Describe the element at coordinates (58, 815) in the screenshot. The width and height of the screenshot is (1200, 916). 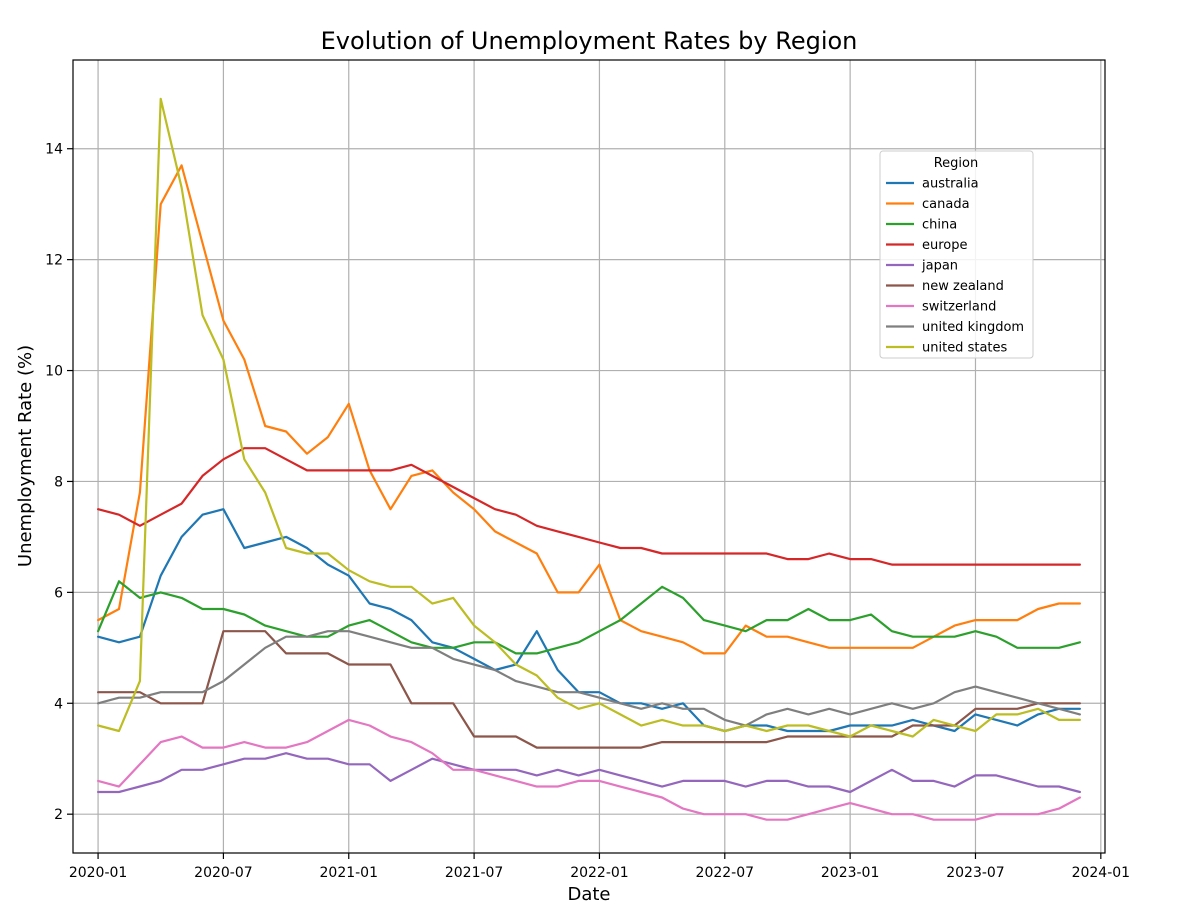
I see `y-tick-label: 2` at that location.